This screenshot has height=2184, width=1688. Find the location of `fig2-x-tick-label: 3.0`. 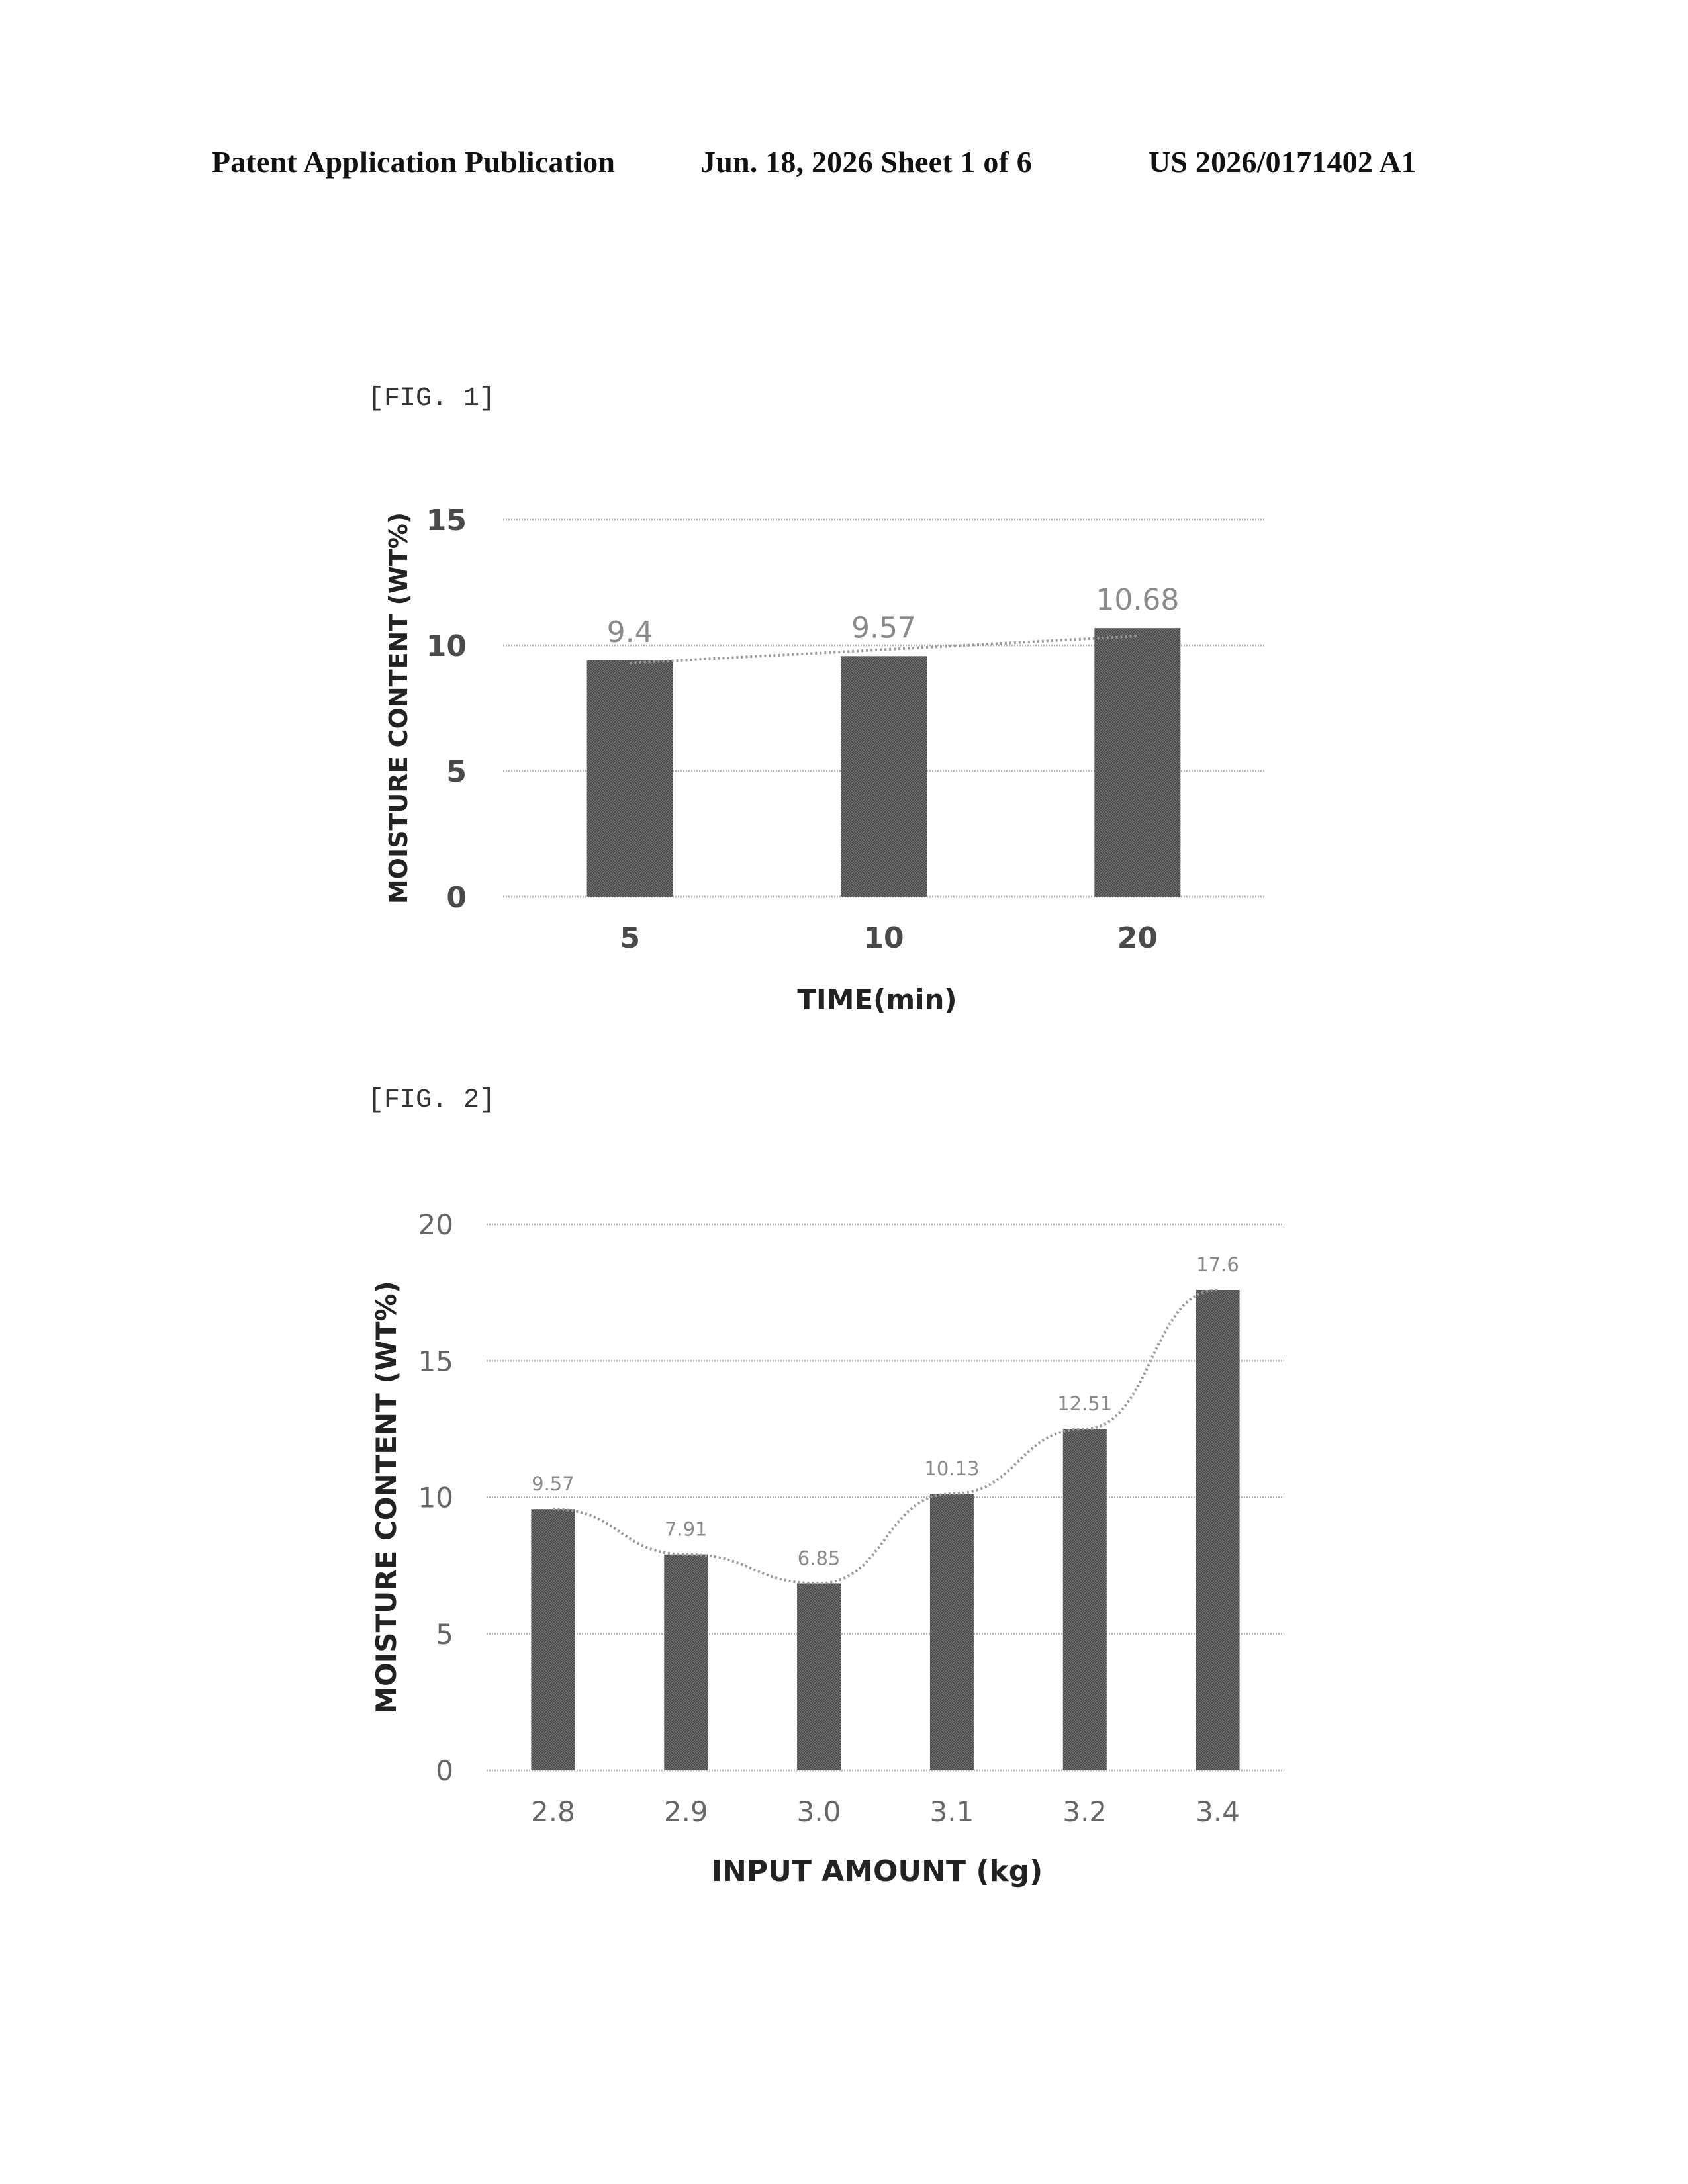

fig2-x-tick-label: 3.0 is located at coordinates (819, 1812).